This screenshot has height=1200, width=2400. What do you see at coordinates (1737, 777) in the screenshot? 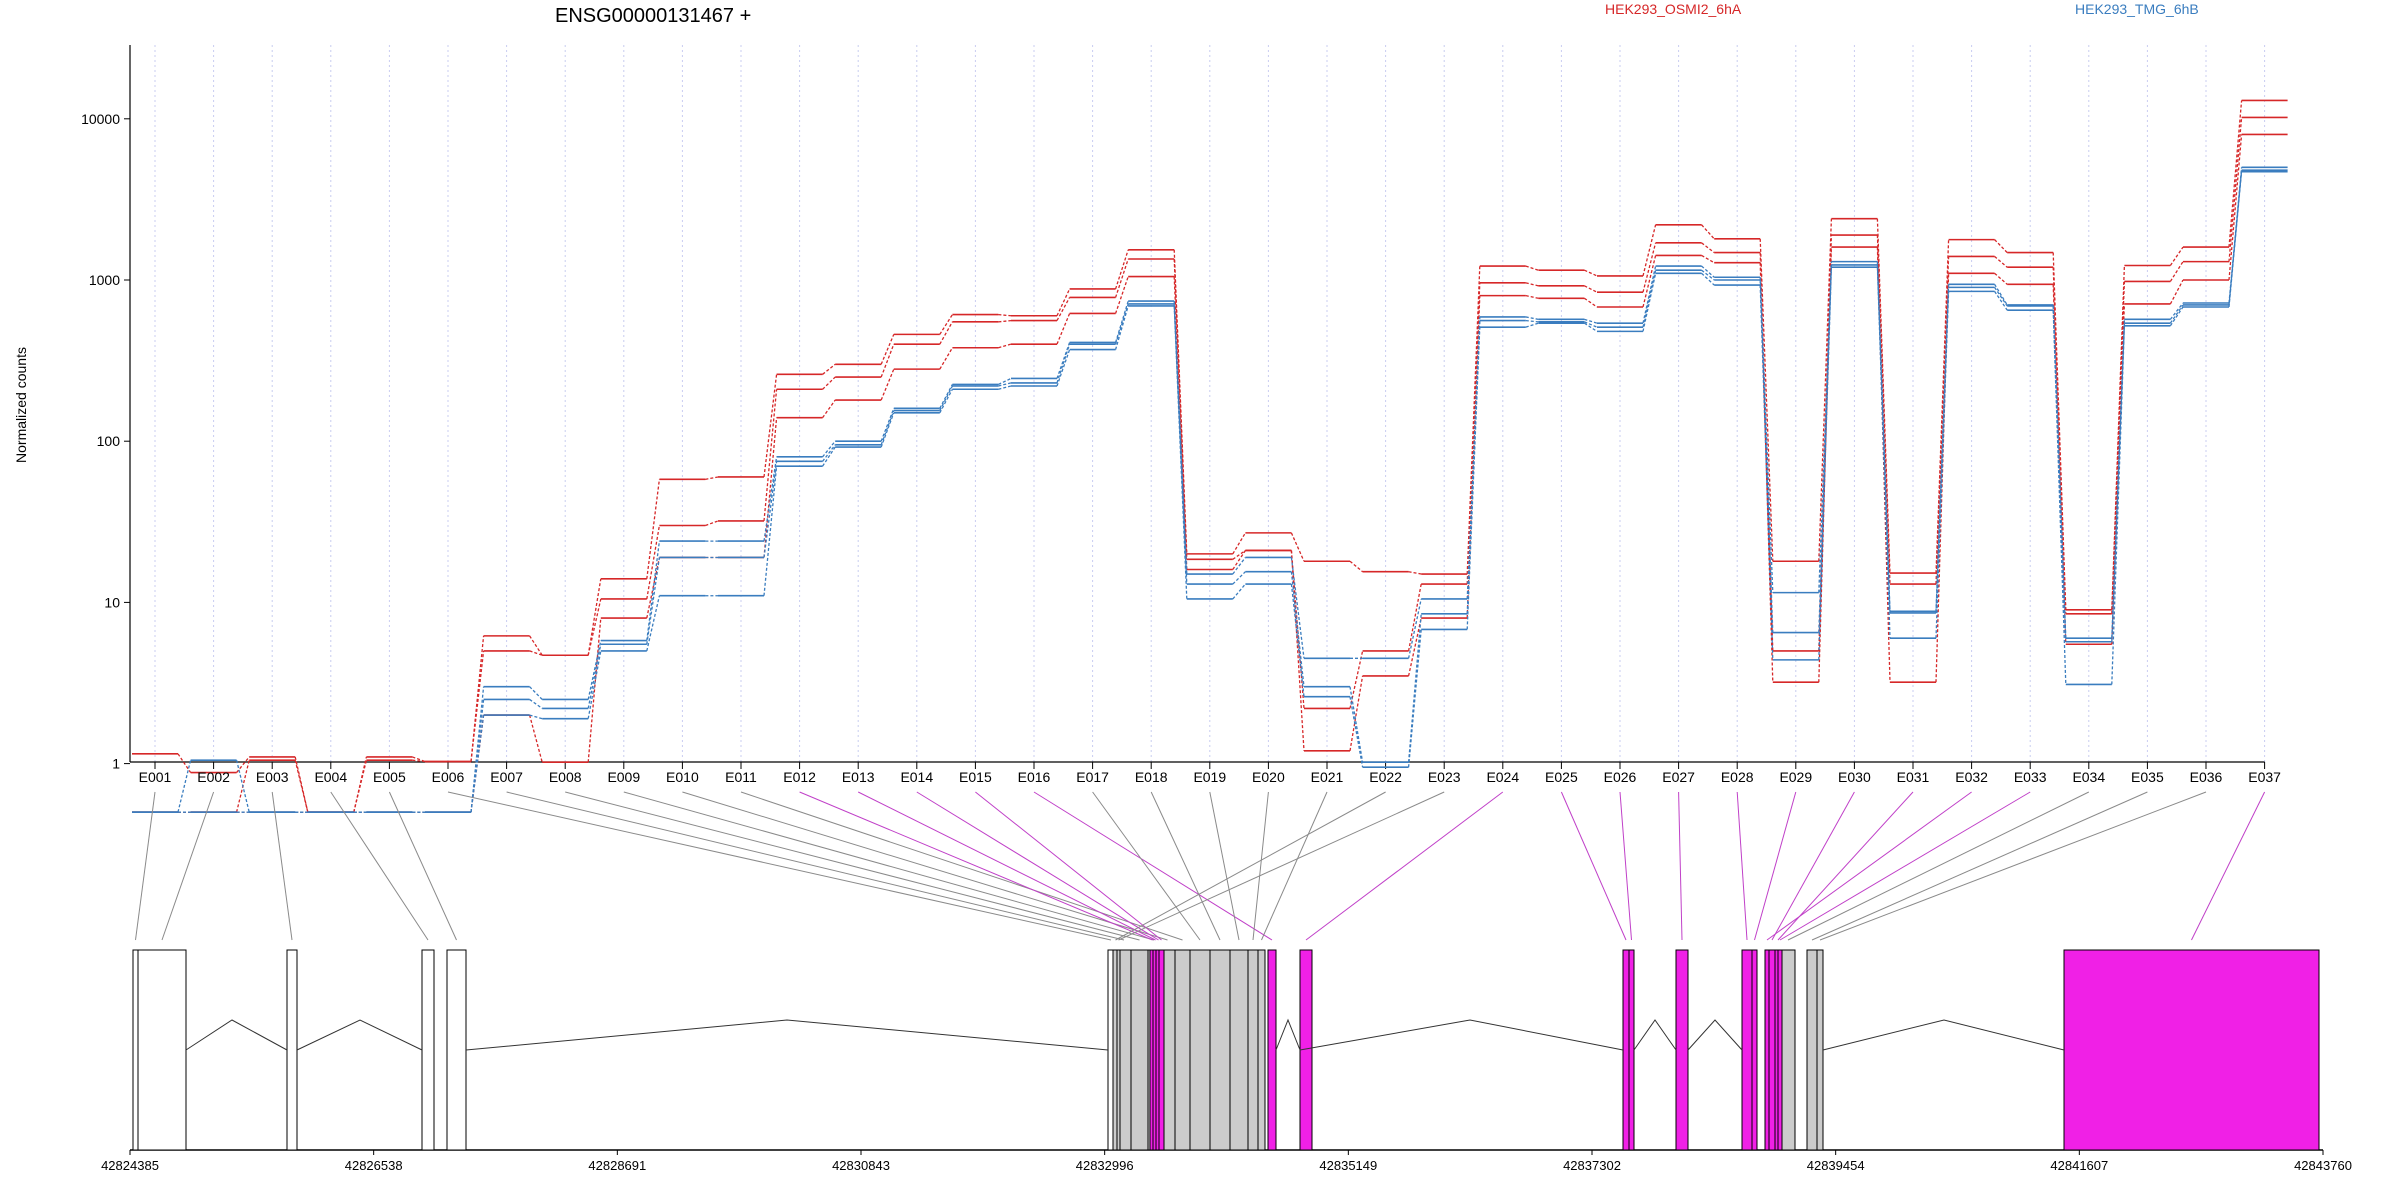
I see `exon-label-E028: E028` at bounding box center [1737, 777].